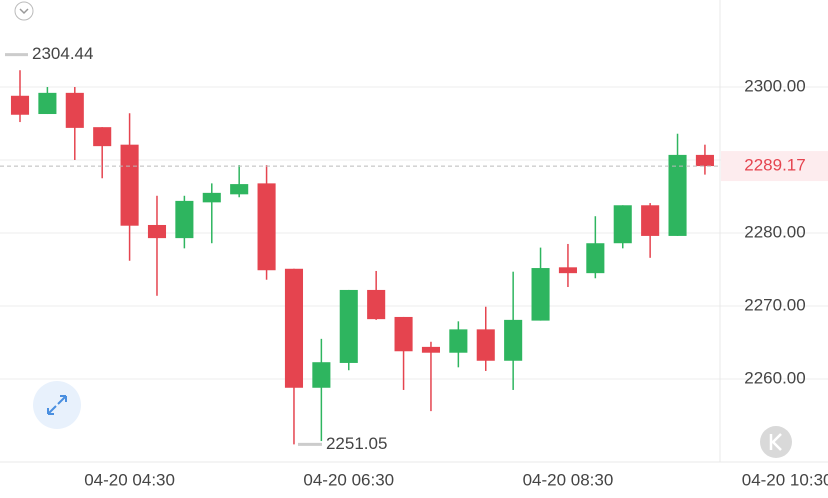  What do you see at coordinates (356, 443) in the screenshot?
I see `low-marker-label: 2251.05` at bounding box center [356, 443].